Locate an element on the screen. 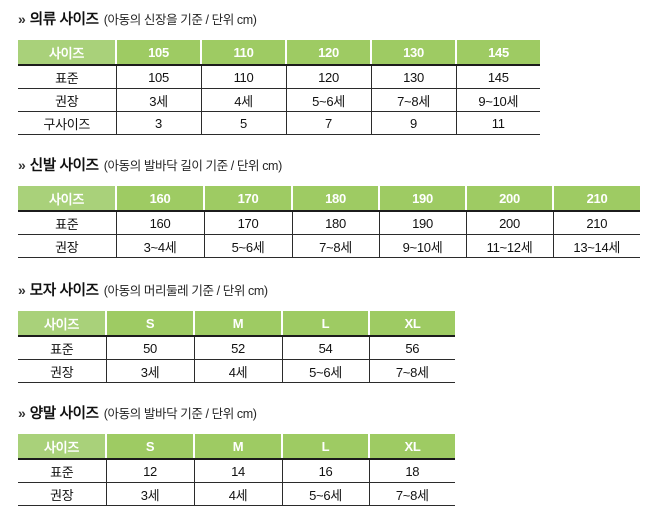  table-cell: 120 is located at coordinates (329, 76).